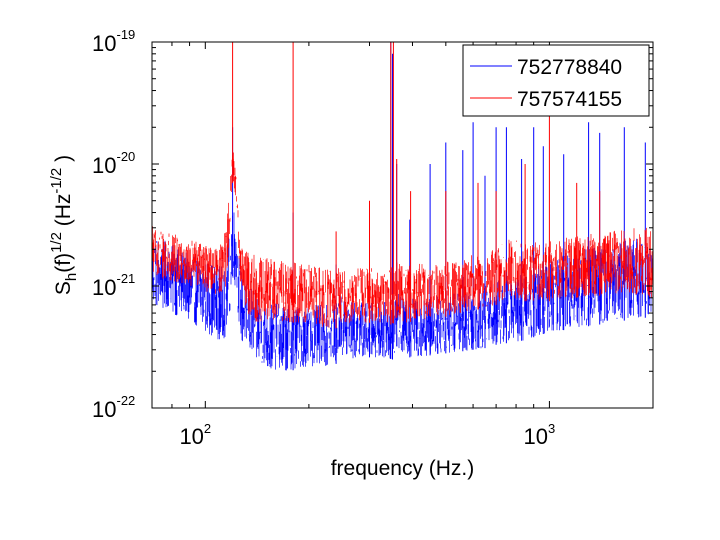 The image size is (720, 540). Describe the element at coordinates (125, 278) in the screenshot. I see `y-tick-label-exponent: -21` at that location.